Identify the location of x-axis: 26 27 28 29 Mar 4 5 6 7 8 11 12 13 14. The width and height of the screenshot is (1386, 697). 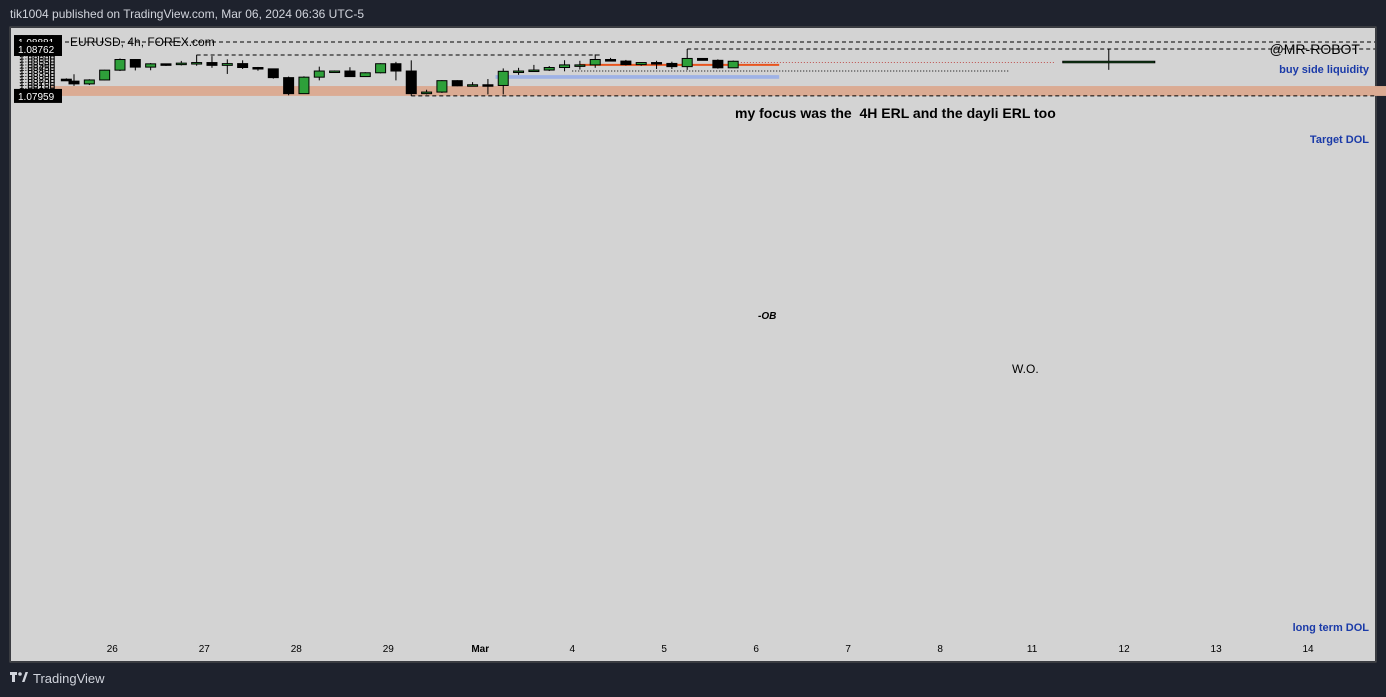
(710, 649).